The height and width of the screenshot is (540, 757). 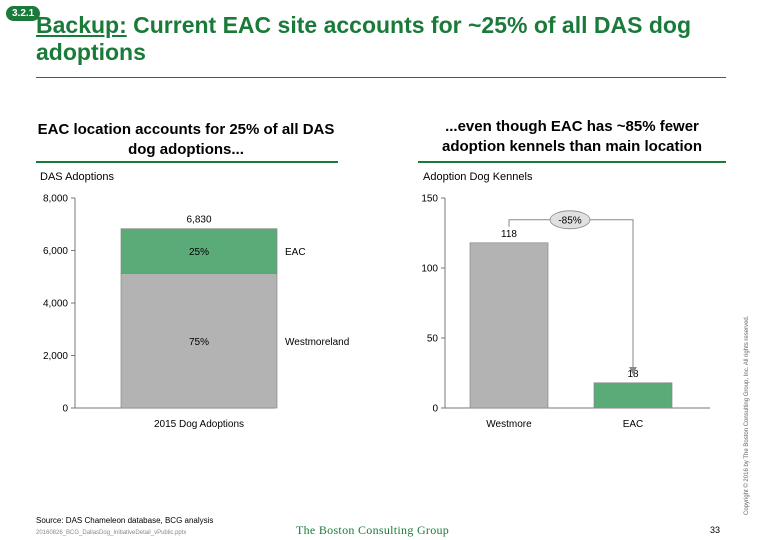 I want to click on legend-label-eac: EAC, so click(x=295, y=252).